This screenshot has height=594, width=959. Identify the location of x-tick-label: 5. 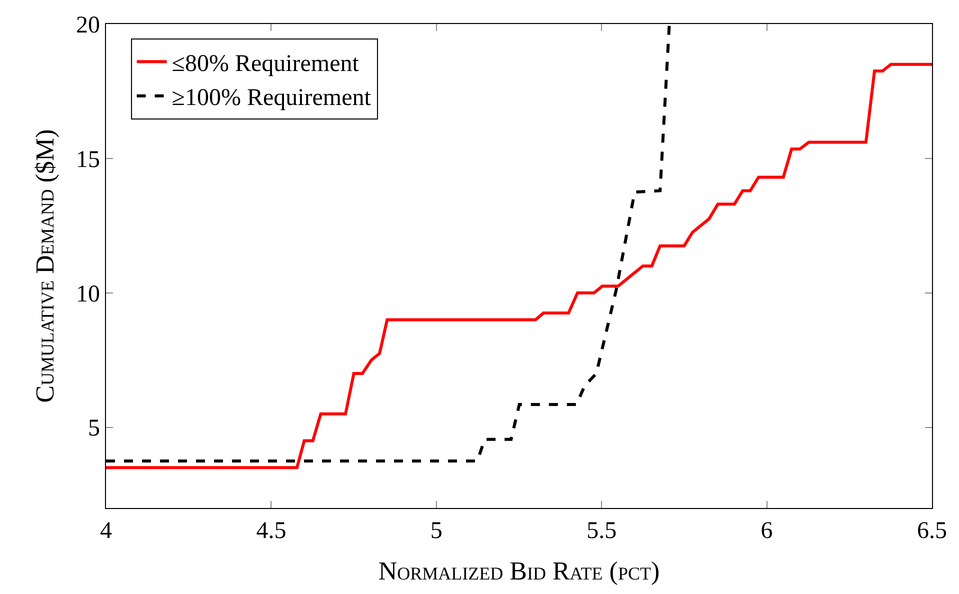
(436, 531).